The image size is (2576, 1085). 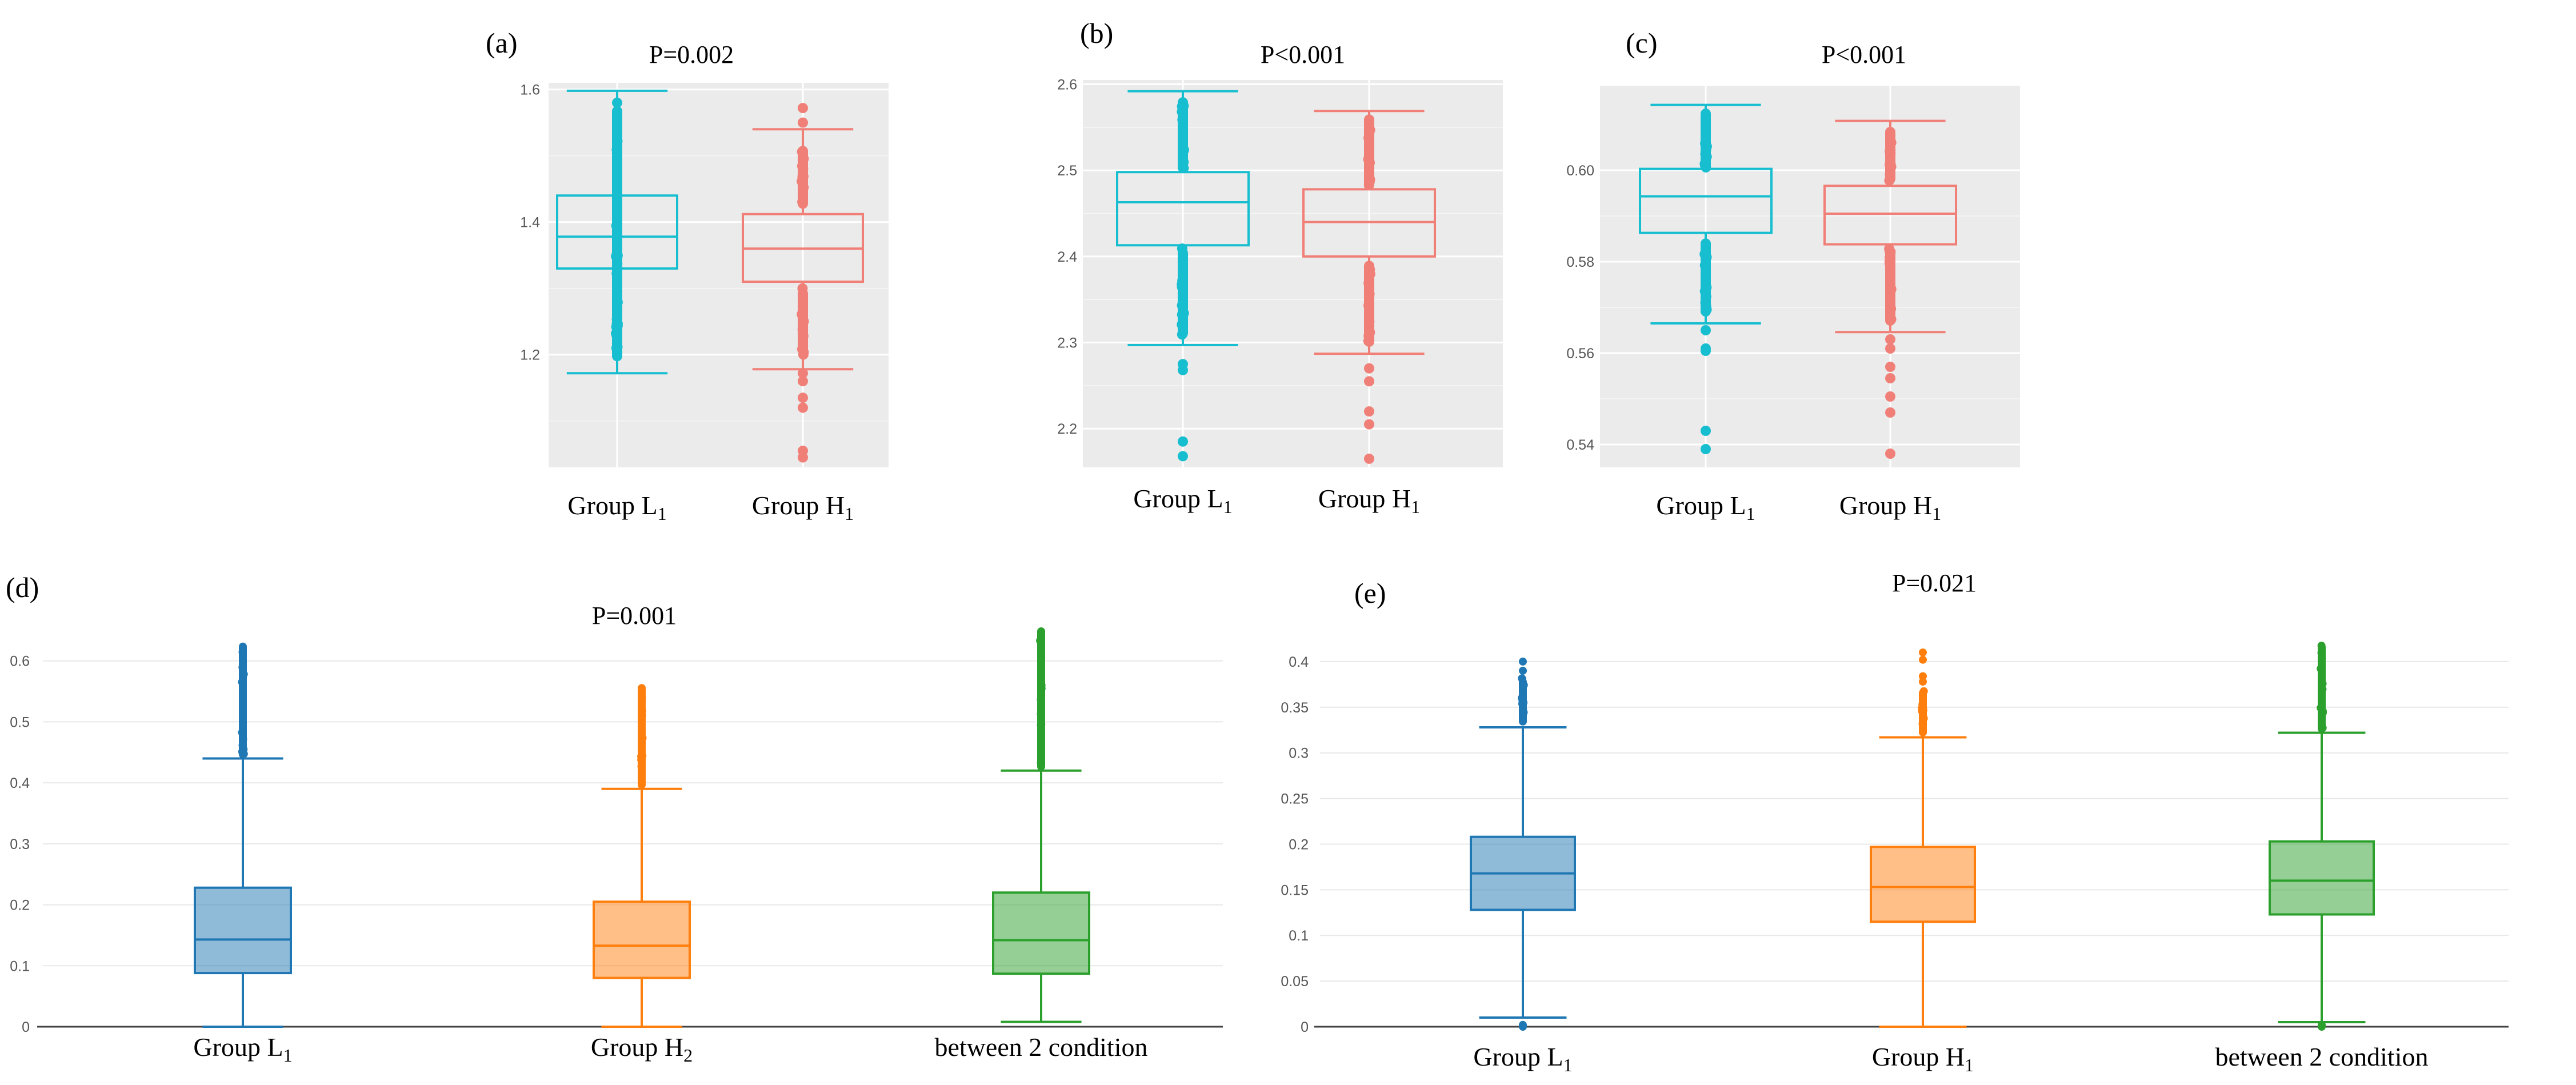 I want to click on y-tick-label: 0.6, so click(x=20, y=662).